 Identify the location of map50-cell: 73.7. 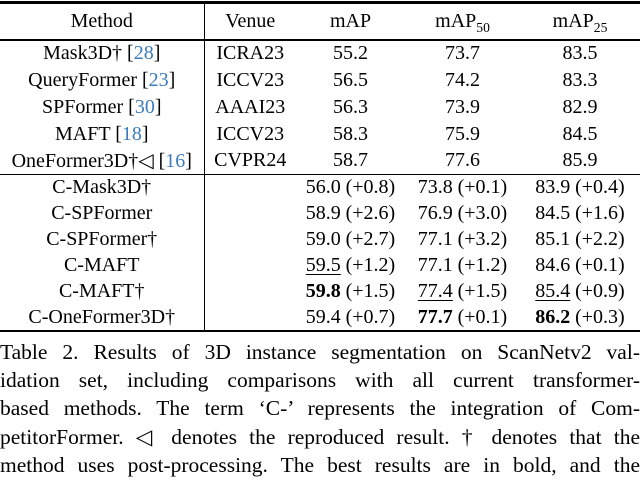
(462, 53).